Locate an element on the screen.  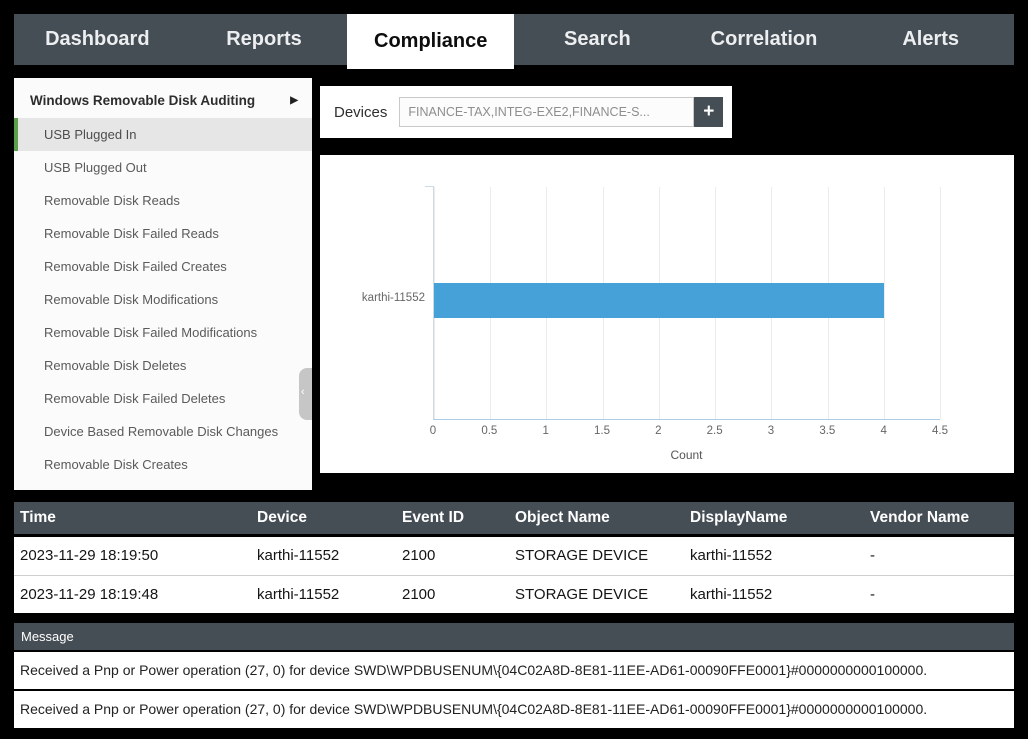
x-tick-label: 2.5 is located at coordinates (714, 431).